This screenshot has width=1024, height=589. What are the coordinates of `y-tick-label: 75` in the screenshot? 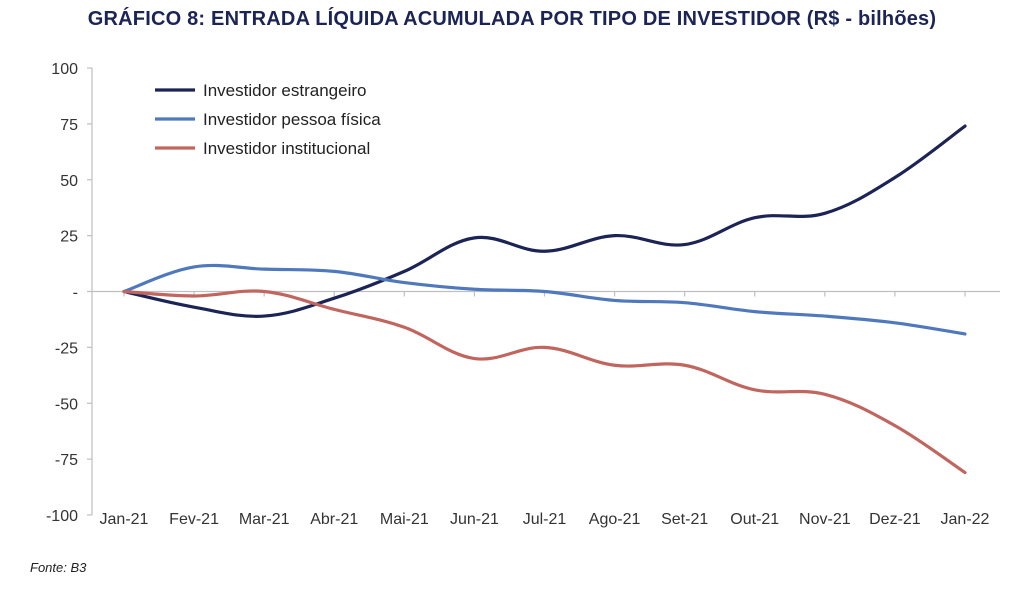 It's located at (69, 125).